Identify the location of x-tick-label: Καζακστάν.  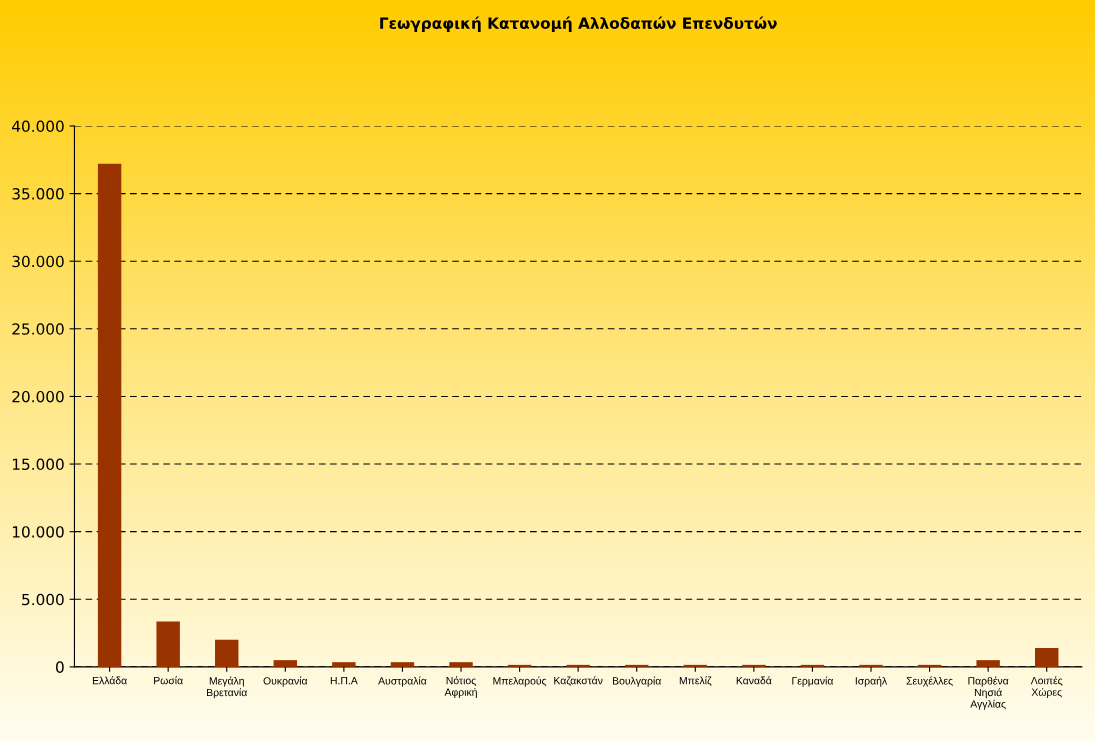
(578, 681).